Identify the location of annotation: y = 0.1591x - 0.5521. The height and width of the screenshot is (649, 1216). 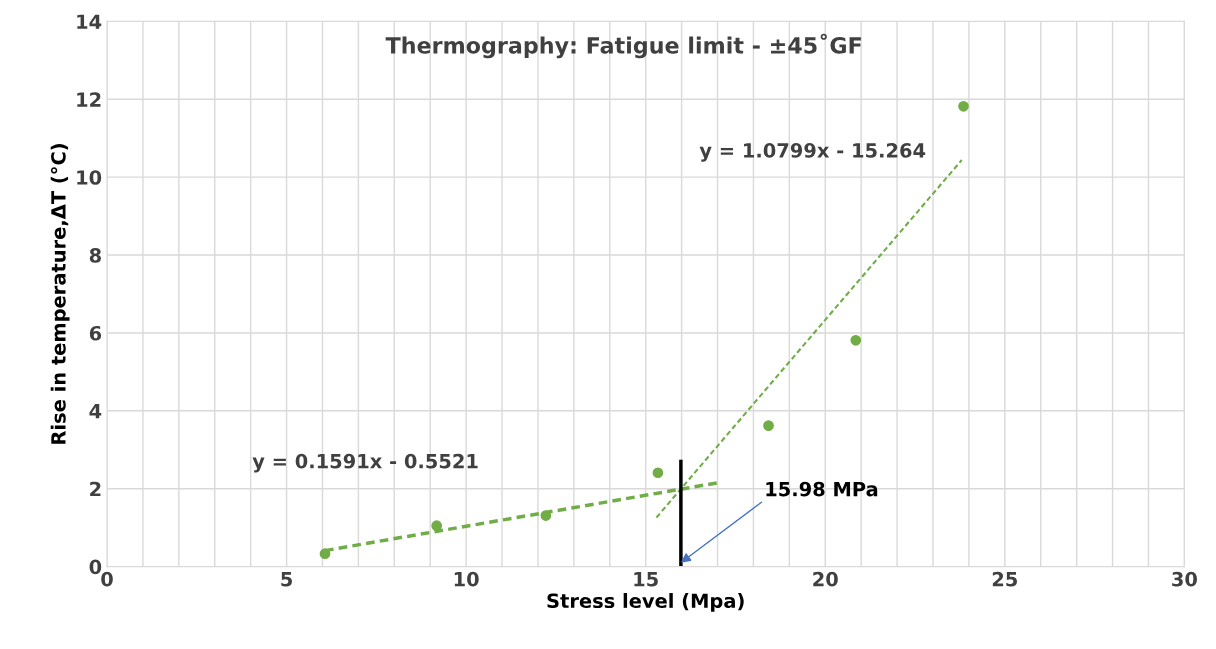
(365, 463).